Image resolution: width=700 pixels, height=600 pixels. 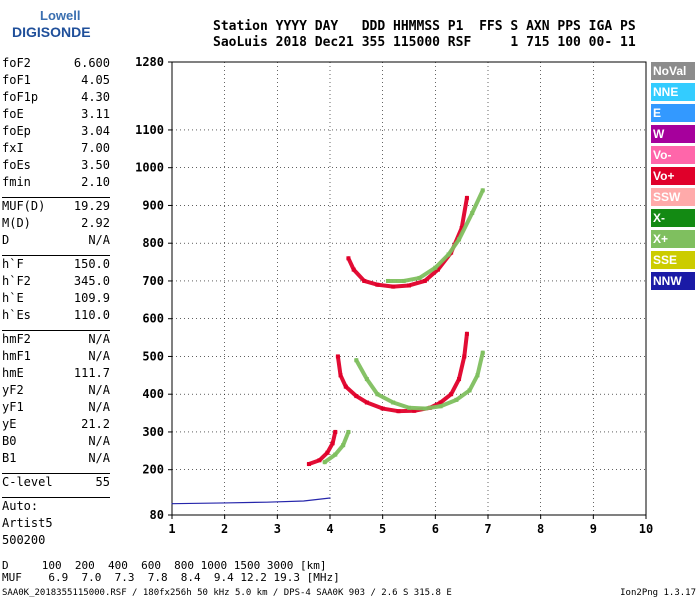 I want to click on param-row: h`F 150.0, so click(x=56, y=264).